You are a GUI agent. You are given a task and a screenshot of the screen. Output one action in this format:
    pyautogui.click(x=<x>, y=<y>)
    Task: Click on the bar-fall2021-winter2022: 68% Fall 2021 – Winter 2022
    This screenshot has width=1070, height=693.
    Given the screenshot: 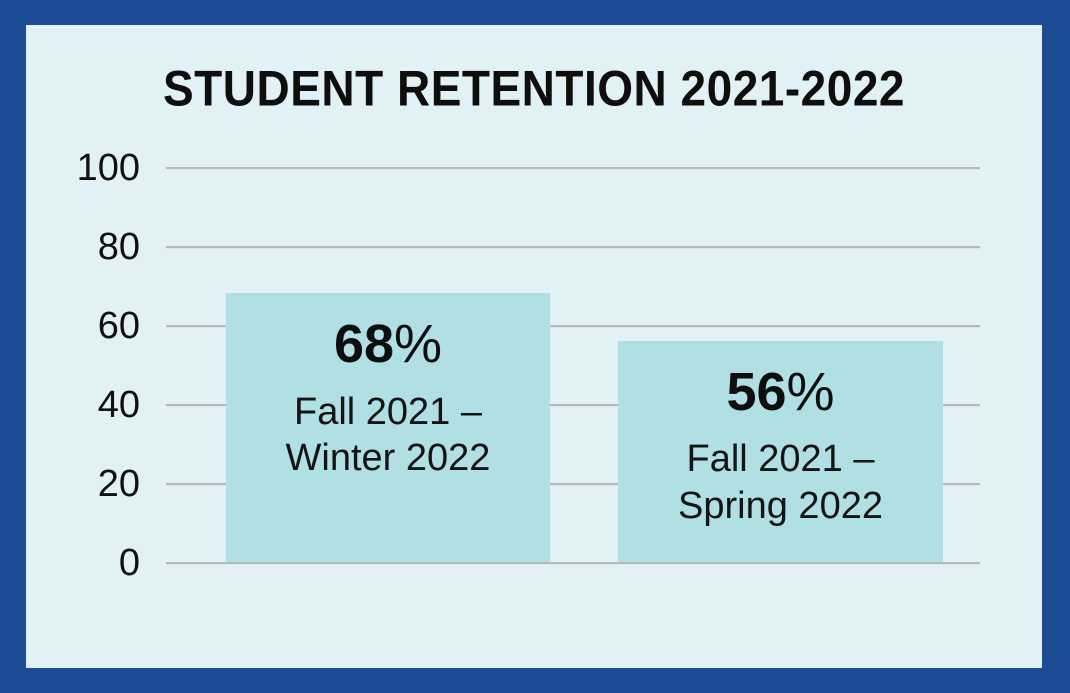 What is the action you would take?
    pyautogui.click(x=388, y=427)
    